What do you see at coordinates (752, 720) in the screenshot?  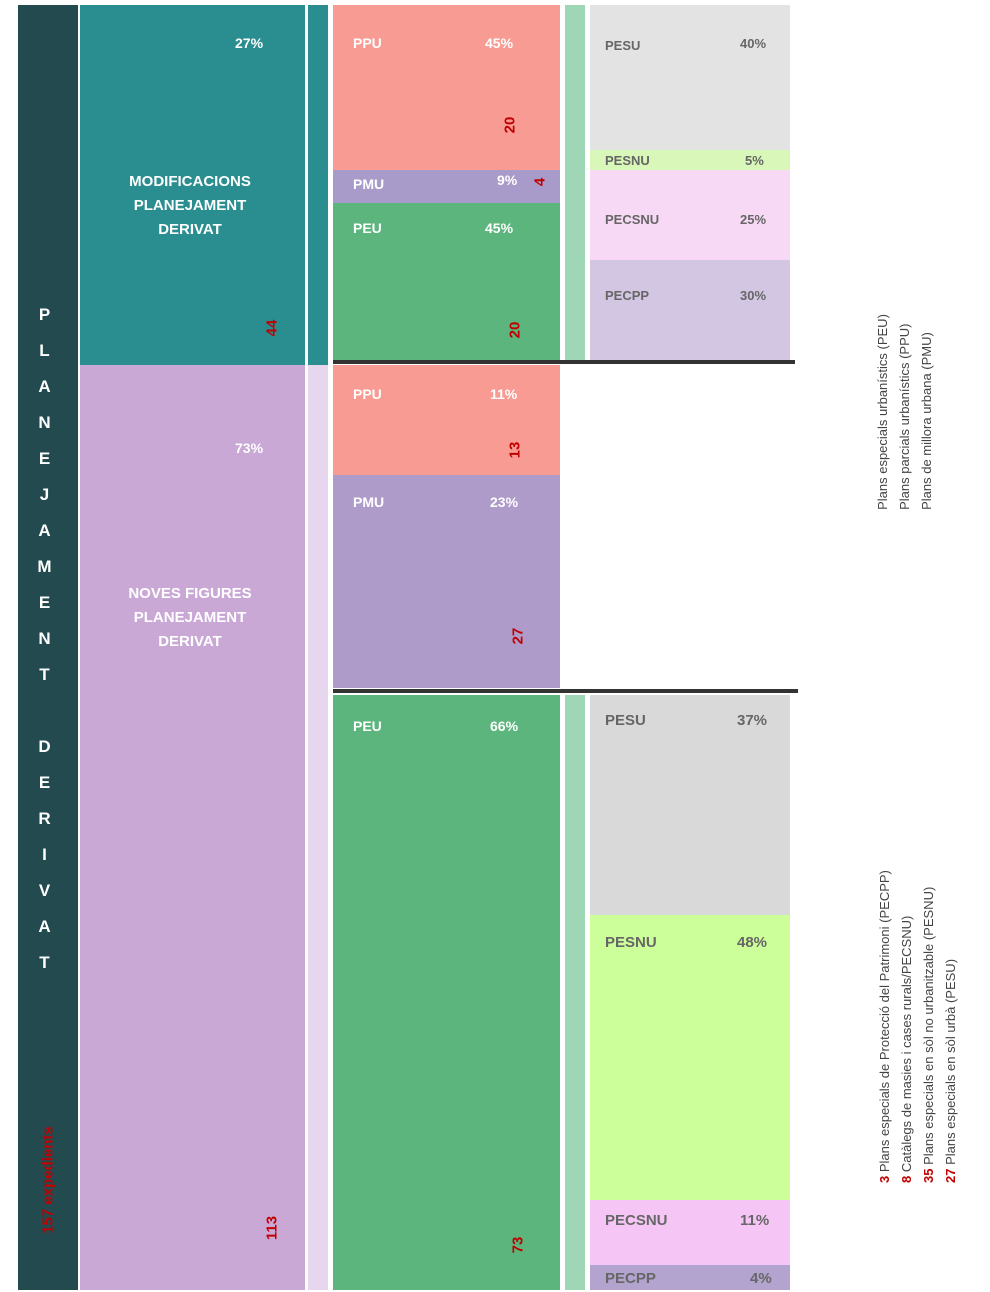 I see `type-share: 37%` at bounding box center [752, 720].